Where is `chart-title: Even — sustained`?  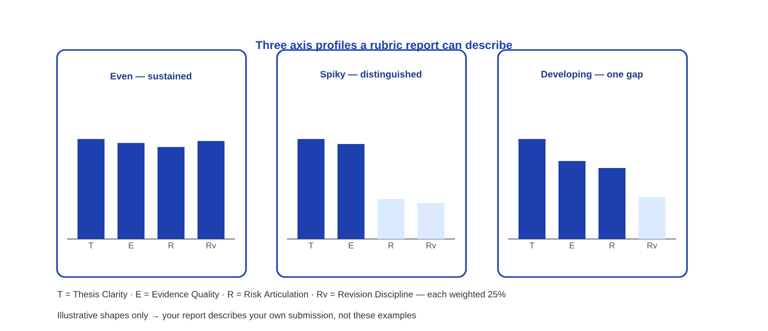 chart-title: Even — sustained is located at coordinates (151, 76).